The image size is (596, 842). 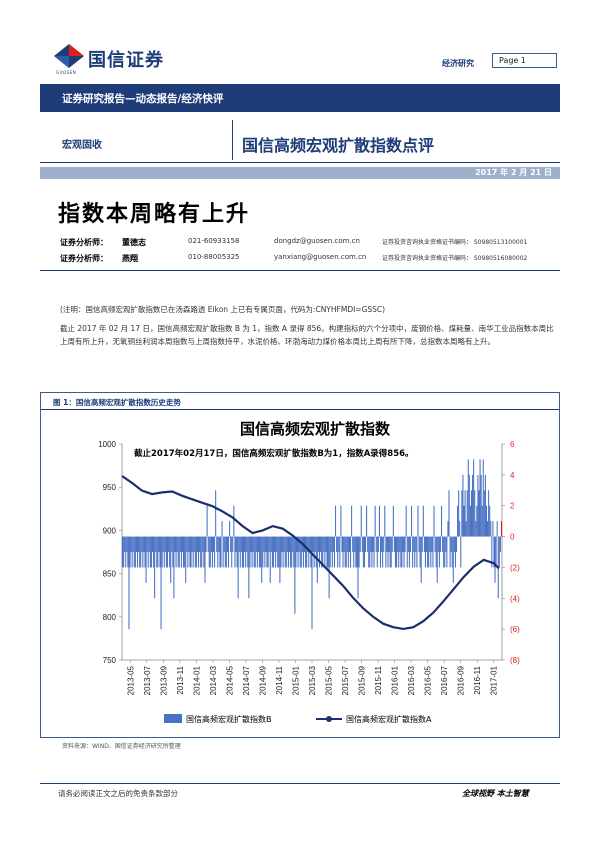 What do you see at coordinates (515, 629) in the screenshot?
I see `right-tick-label: (6)` at bounding box center [515, 629].